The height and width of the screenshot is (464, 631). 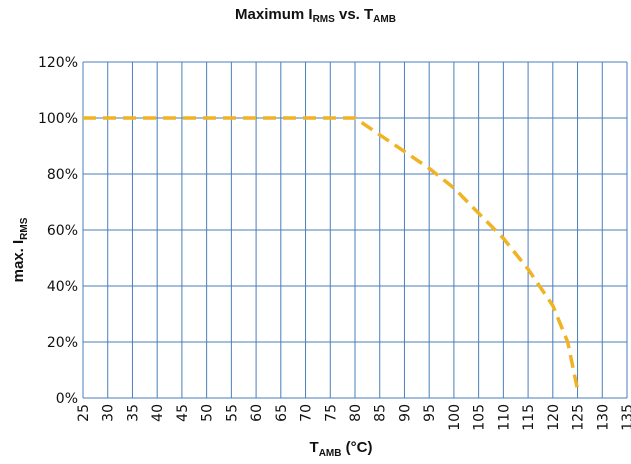 I want to click on x-tick-label: 100, so click(x=455, y=417).